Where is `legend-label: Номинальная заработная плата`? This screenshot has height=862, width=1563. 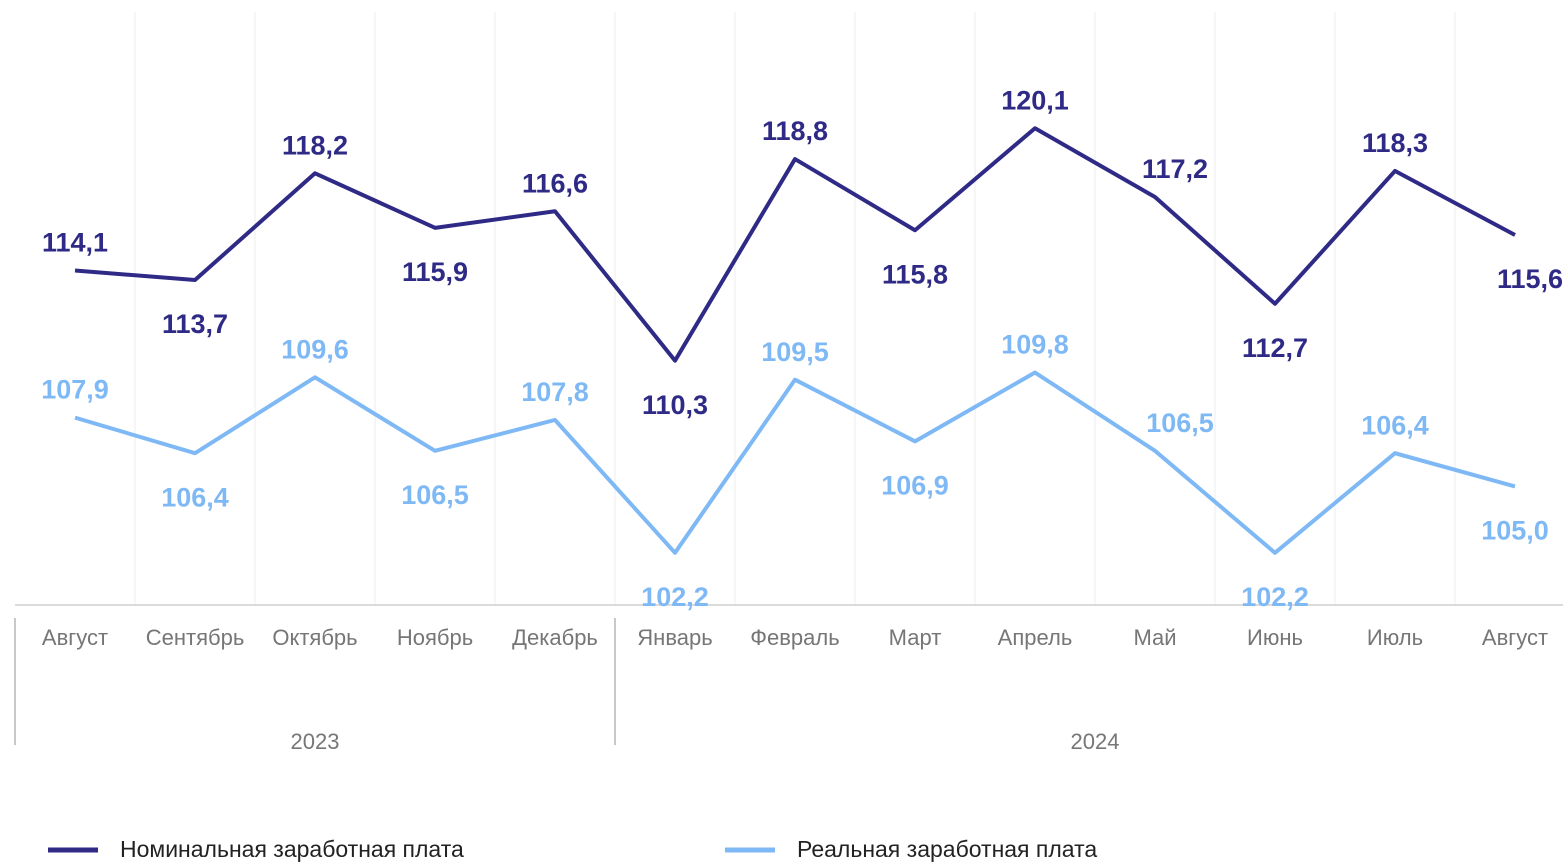
legend-label: Номинальная заработная плата is located at coordinates (292, 849).